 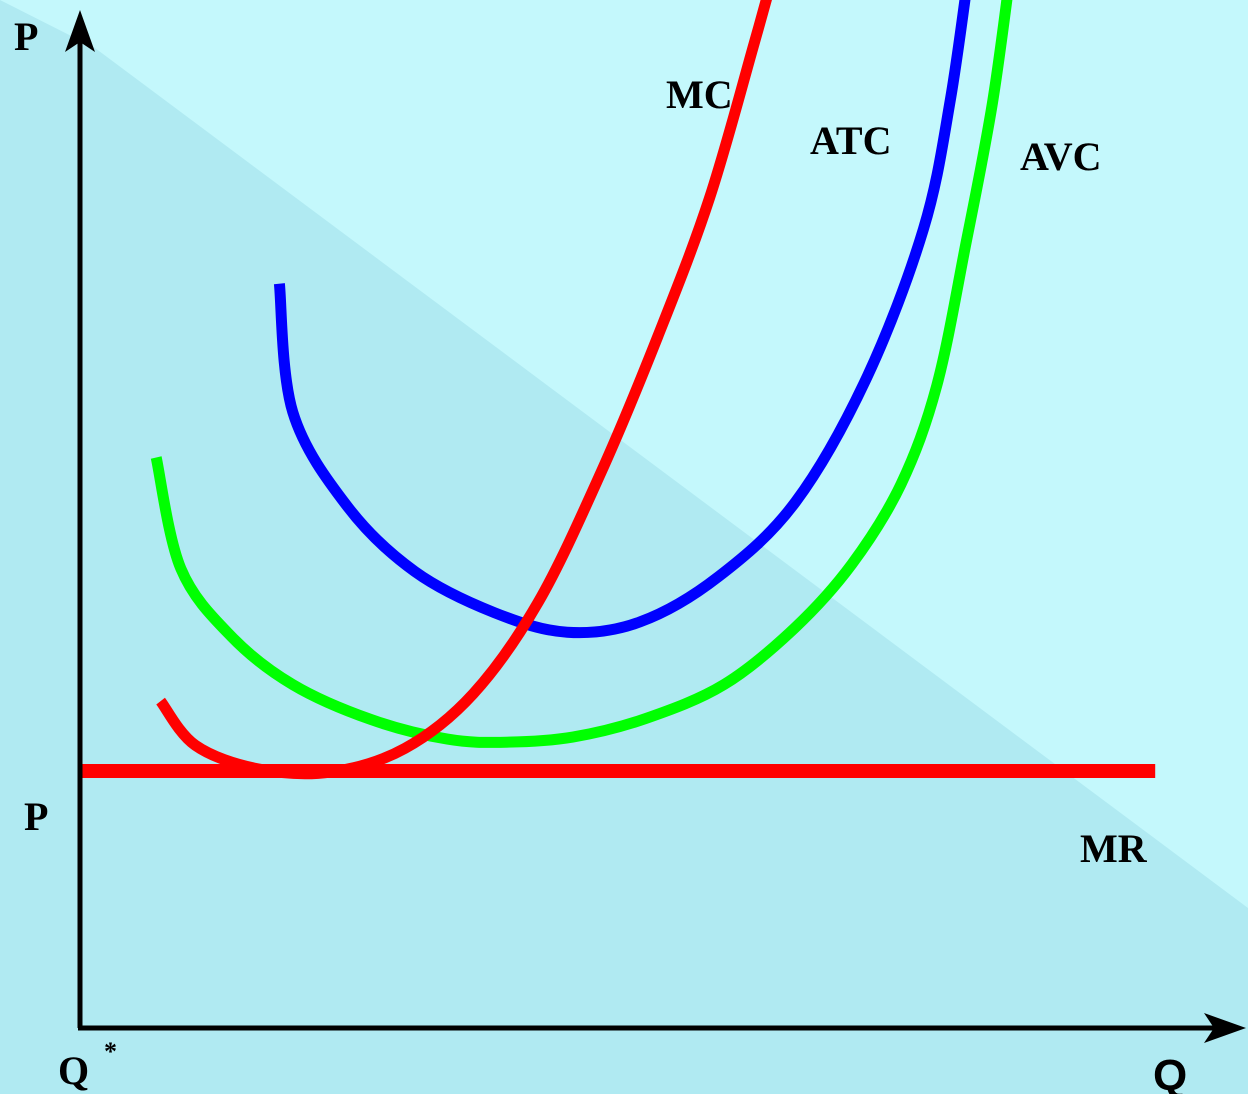 I want to click on quantity-tick-label: Q, so click(x=73, y=1070).